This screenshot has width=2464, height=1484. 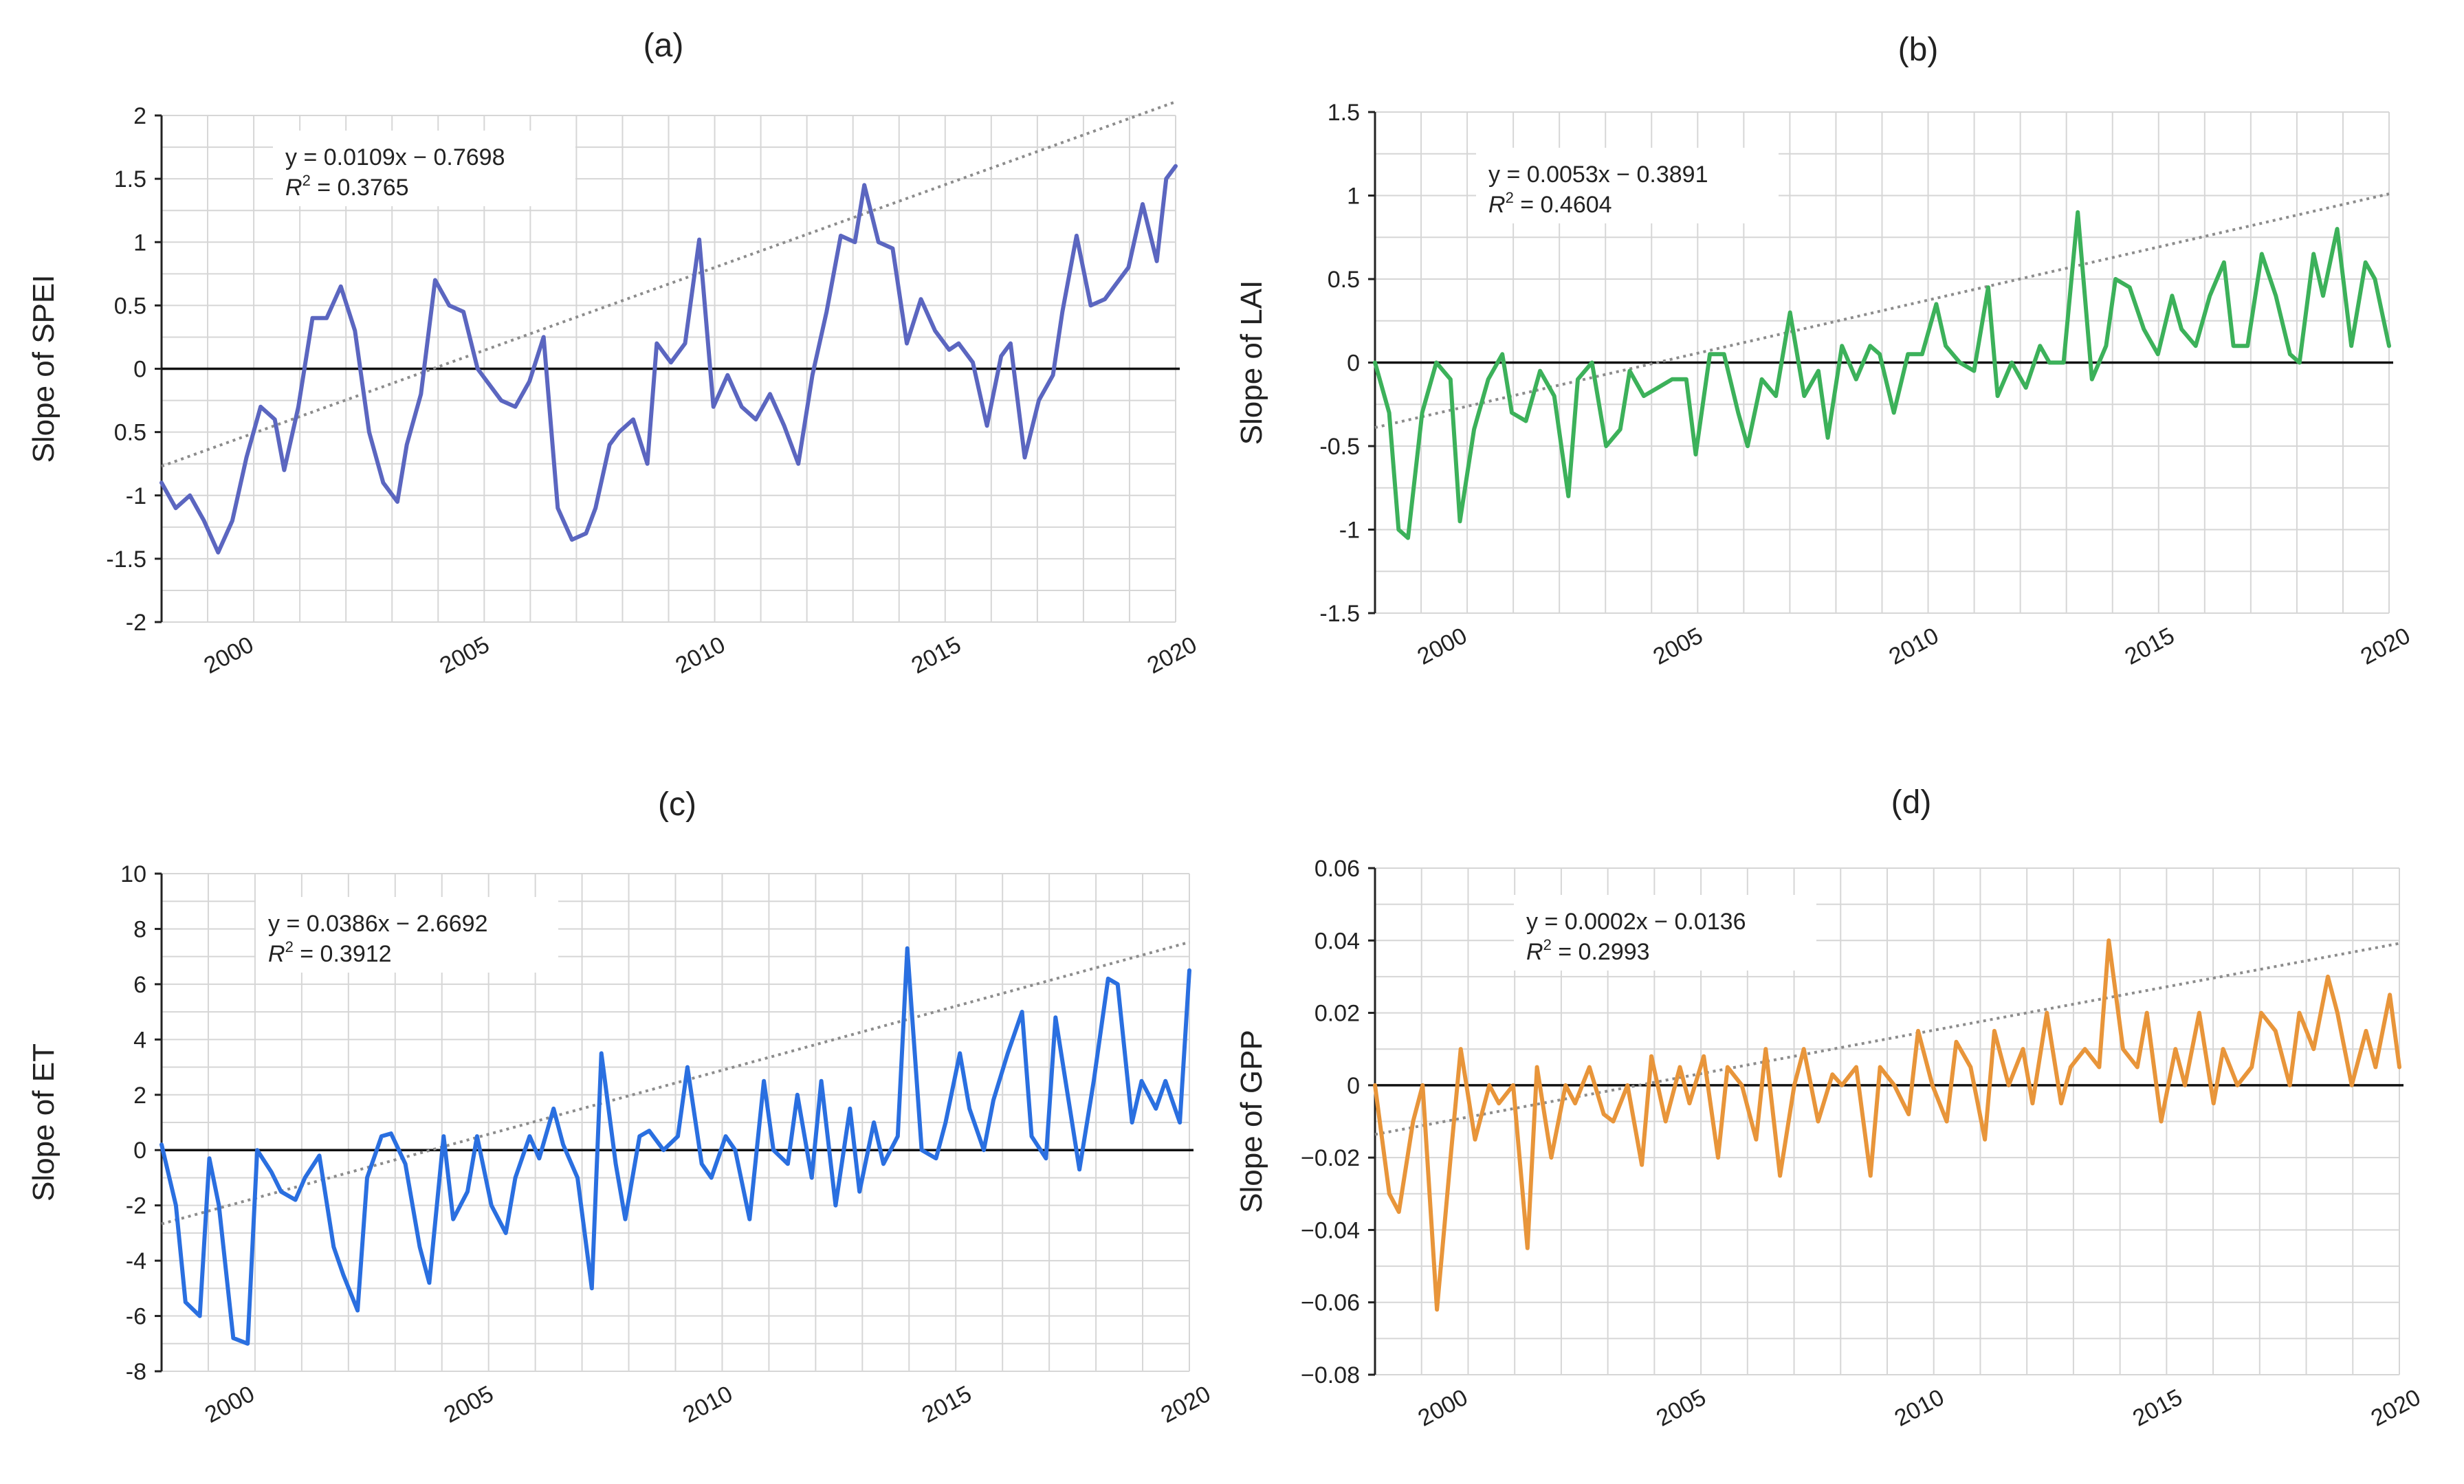 I want to click on y-axis-label: Slope of LAI, so click(x=1251, y=362).